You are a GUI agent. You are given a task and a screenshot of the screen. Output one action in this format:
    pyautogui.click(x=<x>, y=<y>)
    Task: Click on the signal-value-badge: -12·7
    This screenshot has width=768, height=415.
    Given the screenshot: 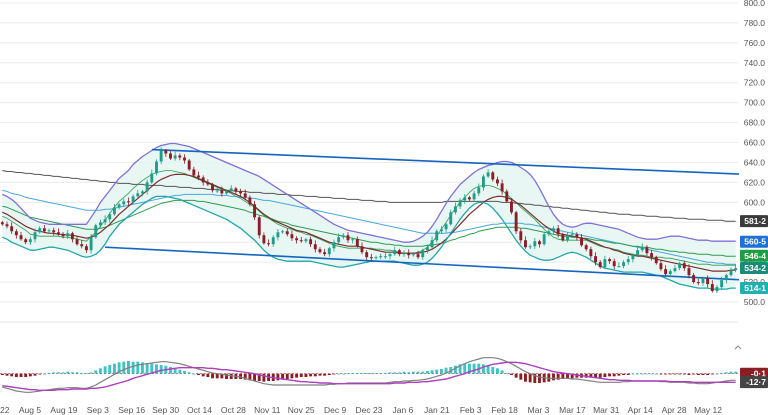 What is the action you would take?
    pyautogui.click(x=754, y=382)
    